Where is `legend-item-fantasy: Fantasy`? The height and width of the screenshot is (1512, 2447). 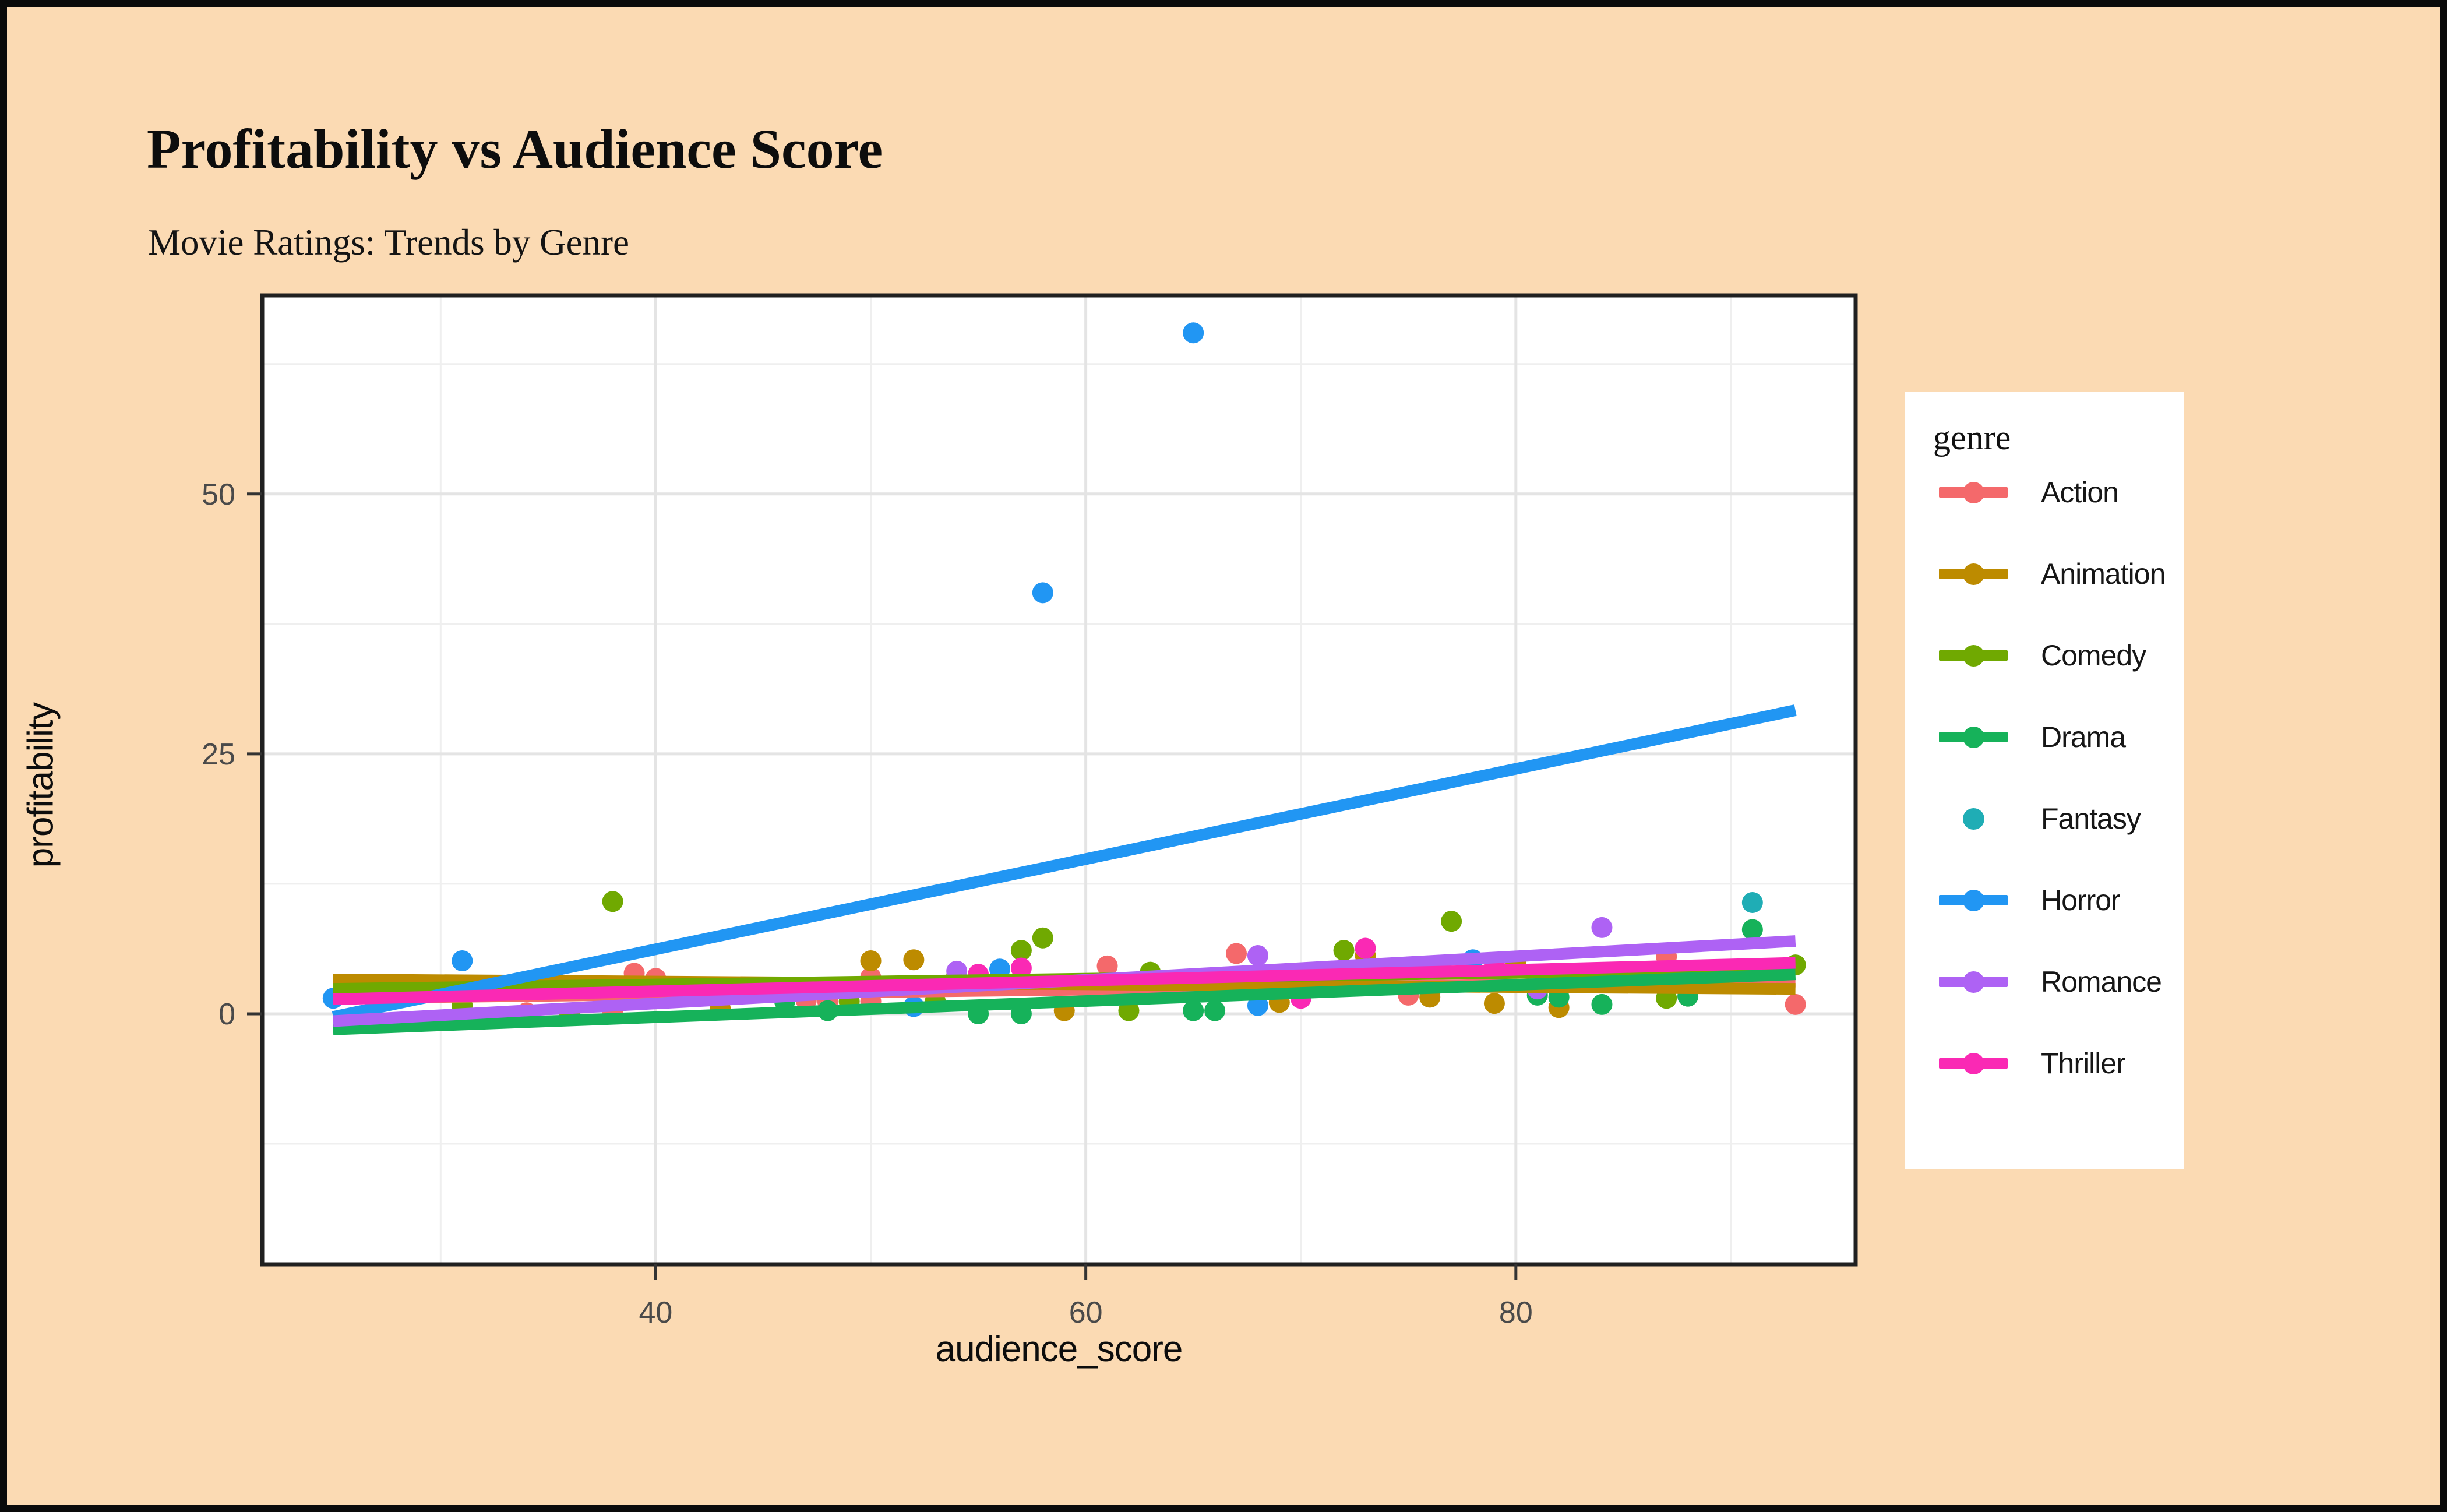
legend-item-fantasy: Fantasy is located at coordinates (2044, 818).